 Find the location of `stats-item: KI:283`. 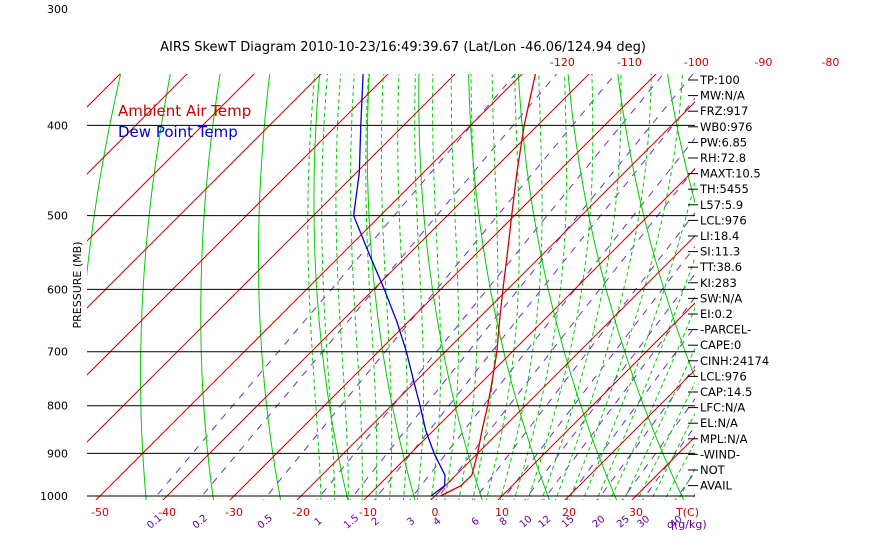

stats-item: KI:283 is located at coordinates (718, 283).